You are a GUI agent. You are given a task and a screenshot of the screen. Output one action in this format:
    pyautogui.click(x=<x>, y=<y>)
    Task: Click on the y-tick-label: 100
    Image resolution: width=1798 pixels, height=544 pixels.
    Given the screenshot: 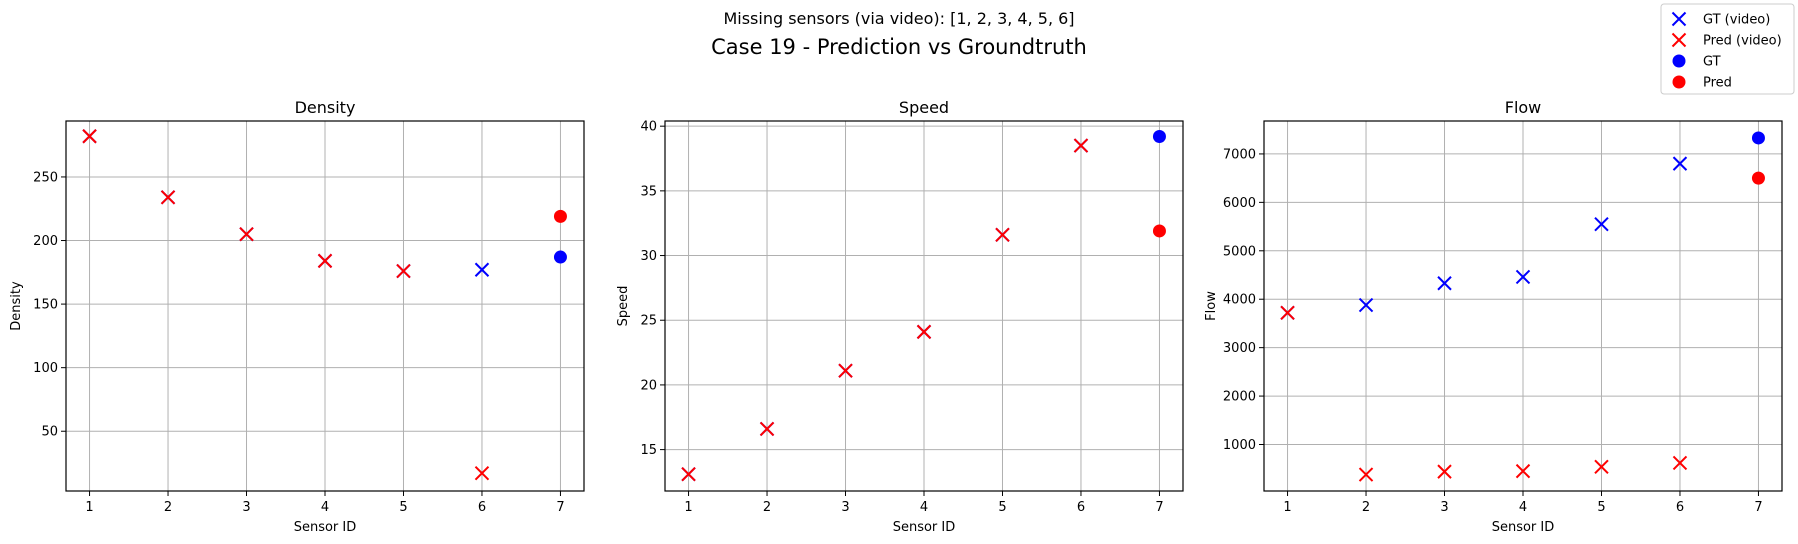 What is the action you would take?
    pyautogui.click(x=45, y=368)
    